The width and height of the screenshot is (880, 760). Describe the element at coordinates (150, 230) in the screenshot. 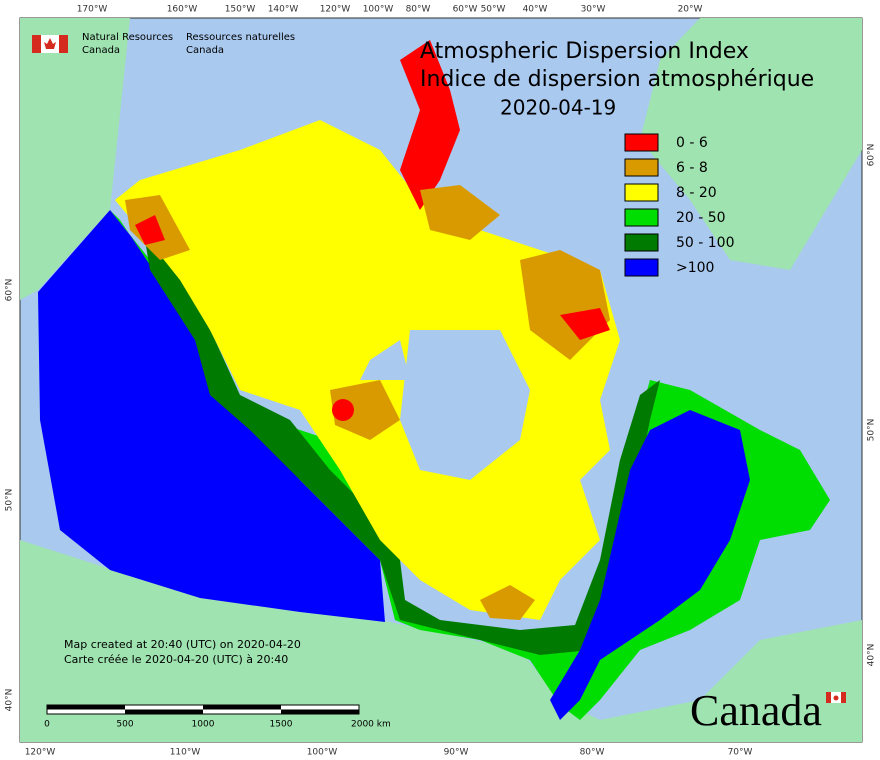

I see `zone-red-yukon` at that location.